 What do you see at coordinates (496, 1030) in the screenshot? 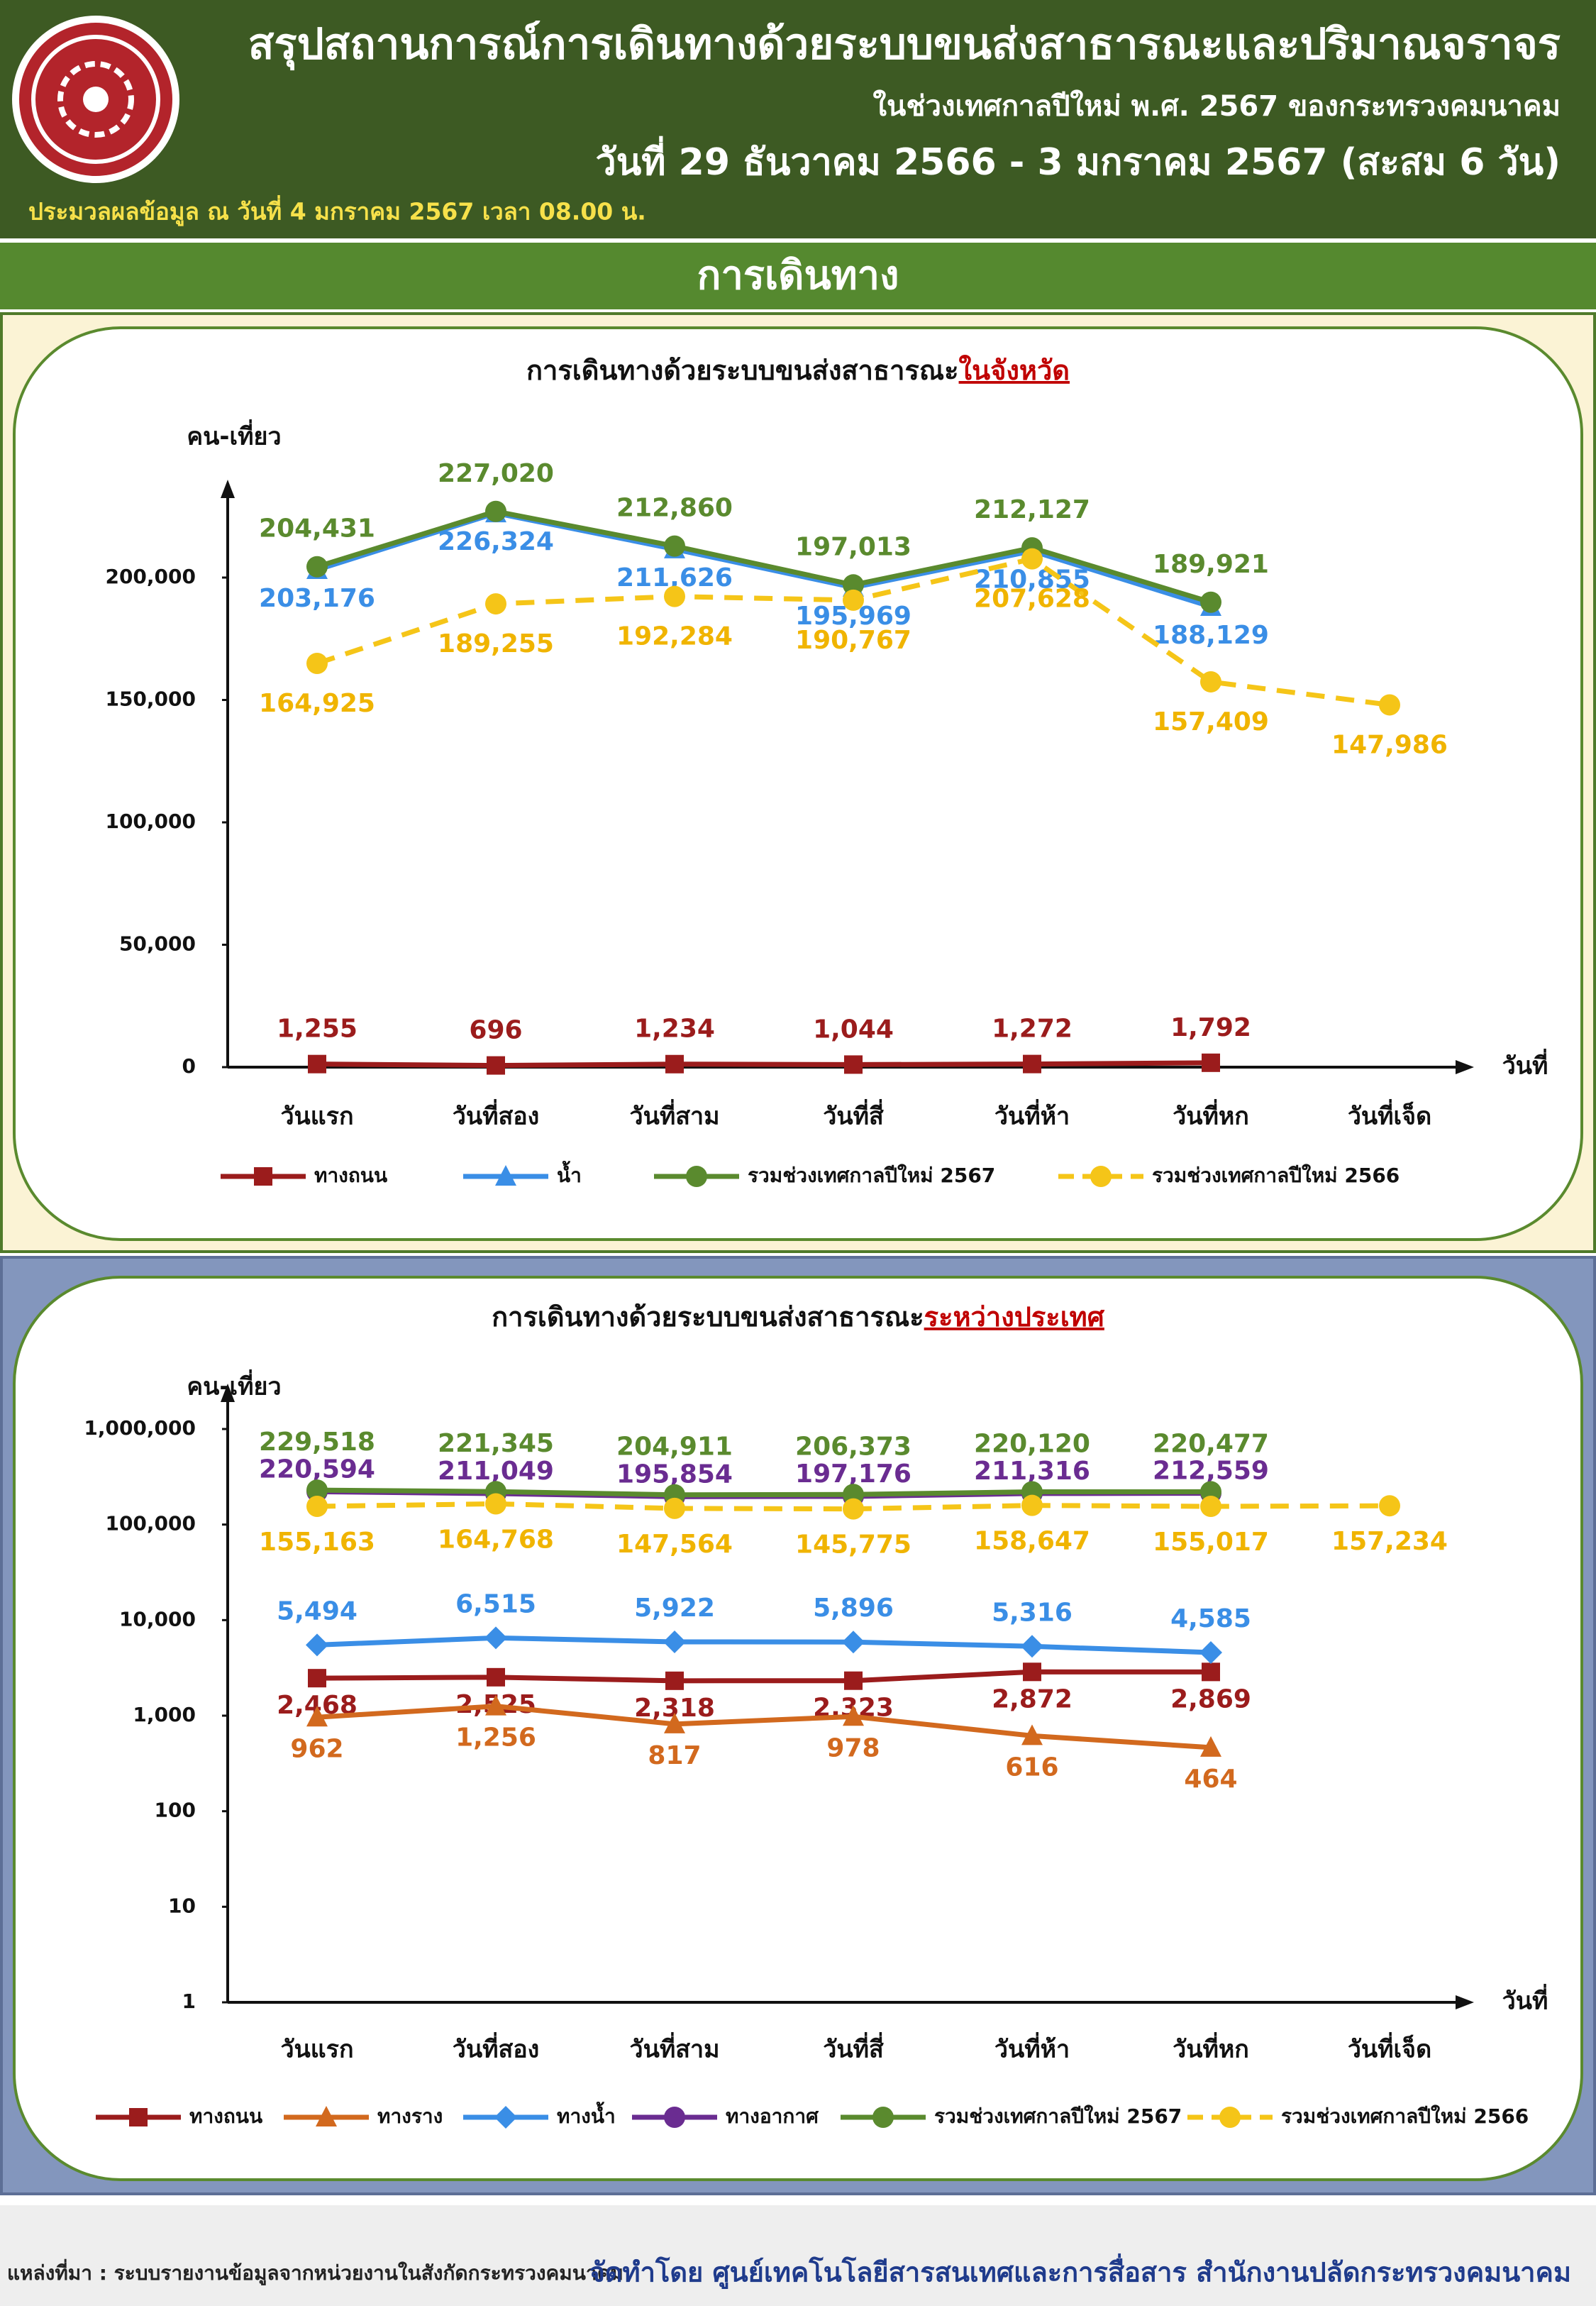
I see `data-label: 696` at bounding box center [496, 1030].